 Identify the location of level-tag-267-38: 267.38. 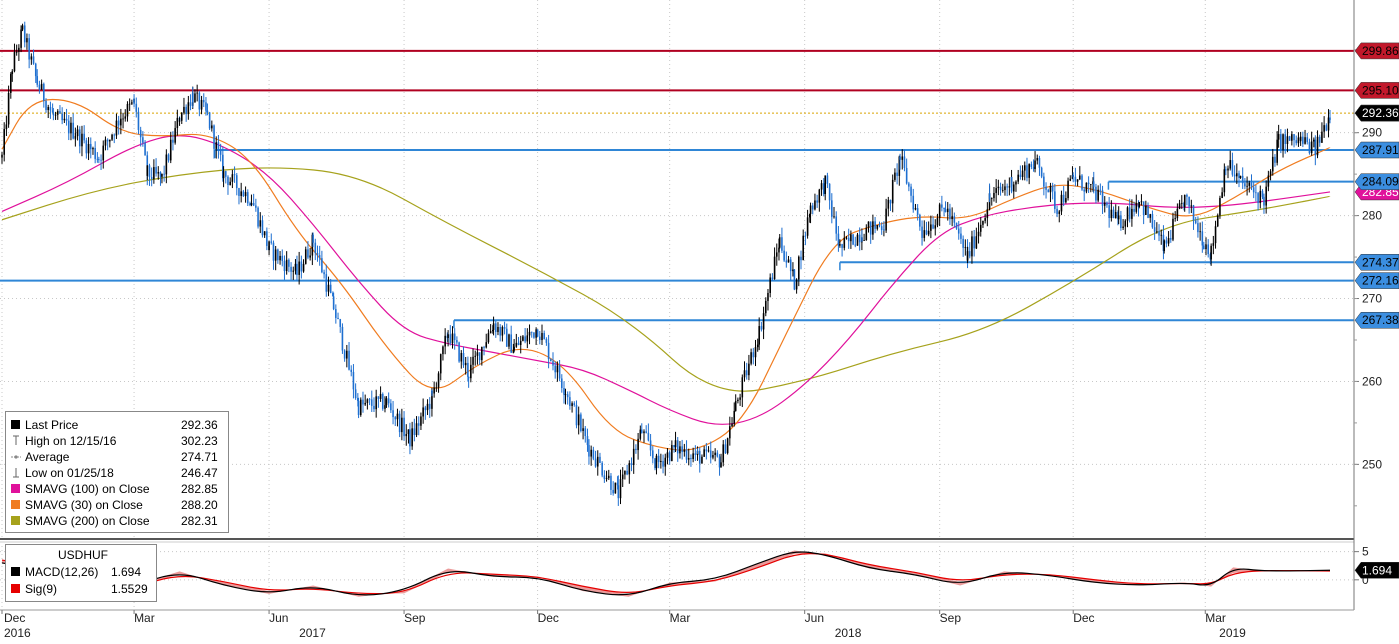
(1376, 320).